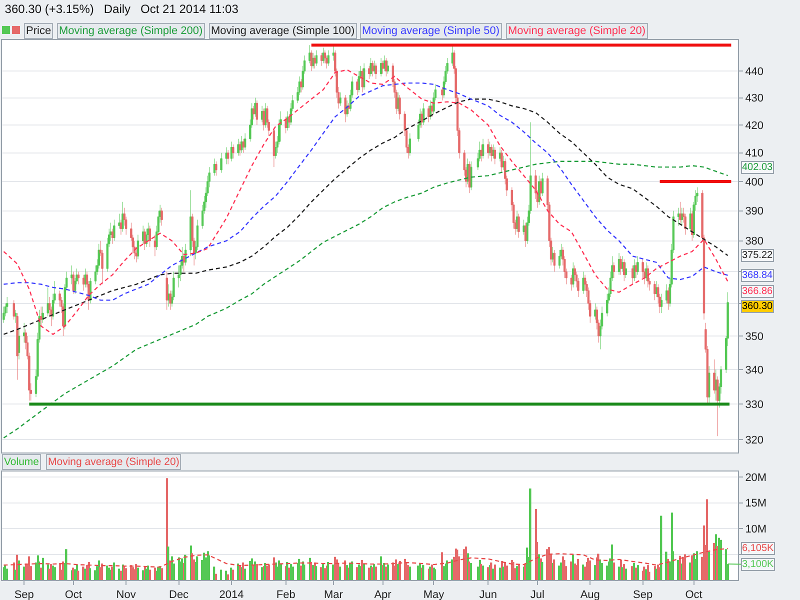 This screenshot has width=800, height=600. I want to click on y-tick-label: 340, so click(754, 370).